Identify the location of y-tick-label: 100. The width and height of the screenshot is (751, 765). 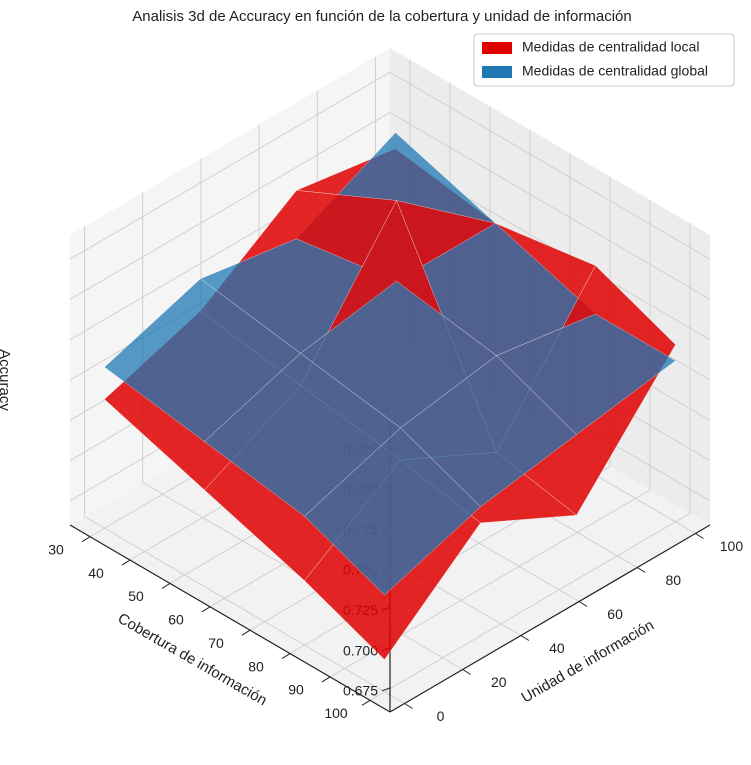
(336, 713).